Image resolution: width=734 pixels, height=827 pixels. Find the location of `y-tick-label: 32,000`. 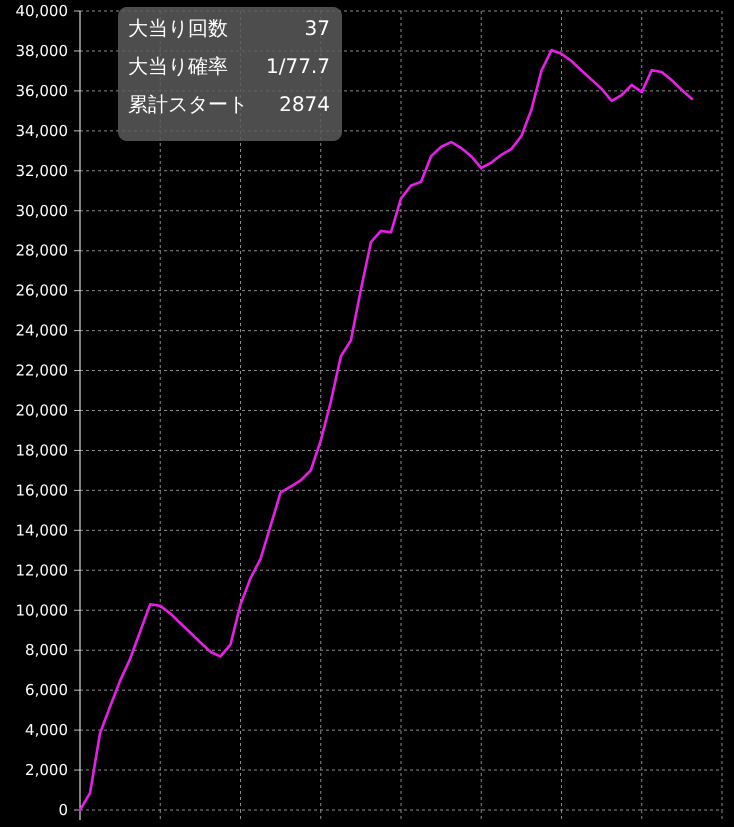

y-tick-label: 32,000 is located at coordinates (42, 171).